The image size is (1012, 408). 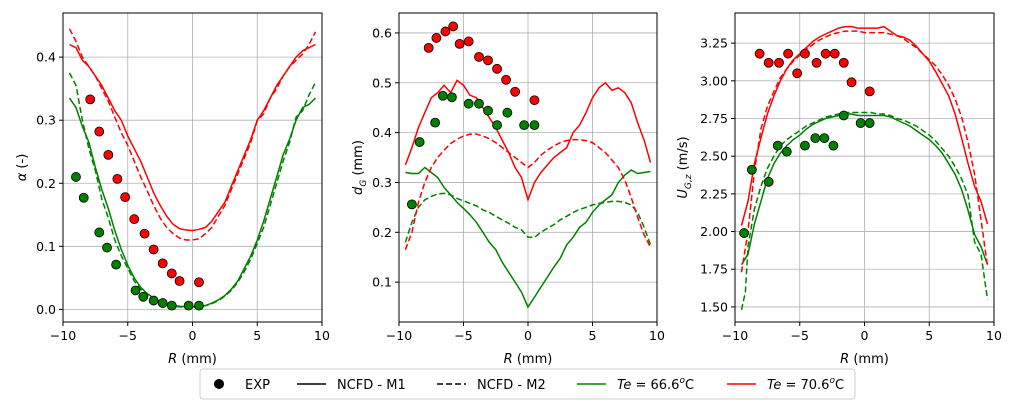 I want to click on y-axis-title: α (-), so click(x=22, y=168).